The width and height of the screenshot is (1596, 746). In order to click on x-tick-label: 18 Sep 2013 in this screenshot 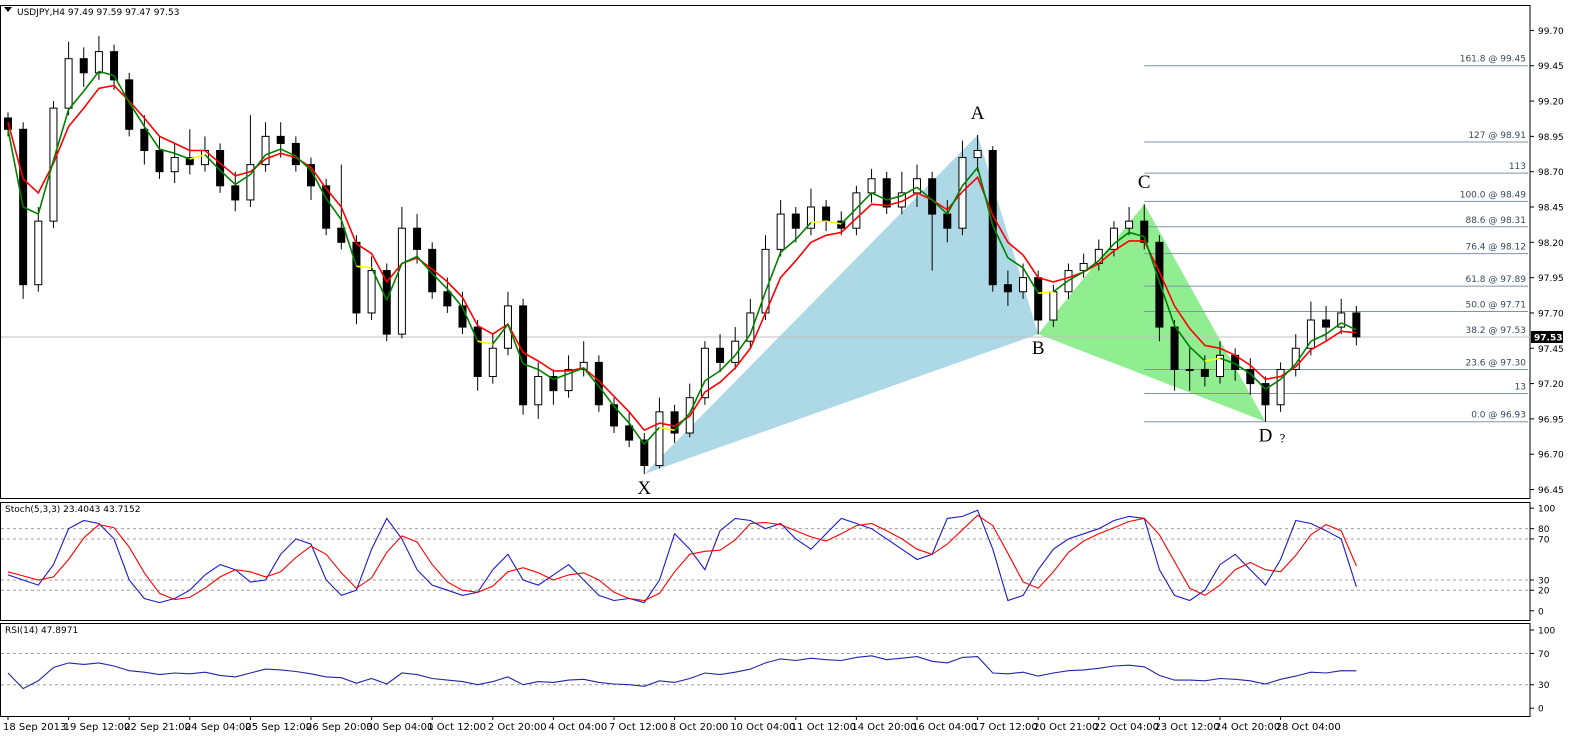, I will do `click(34, 727)`.